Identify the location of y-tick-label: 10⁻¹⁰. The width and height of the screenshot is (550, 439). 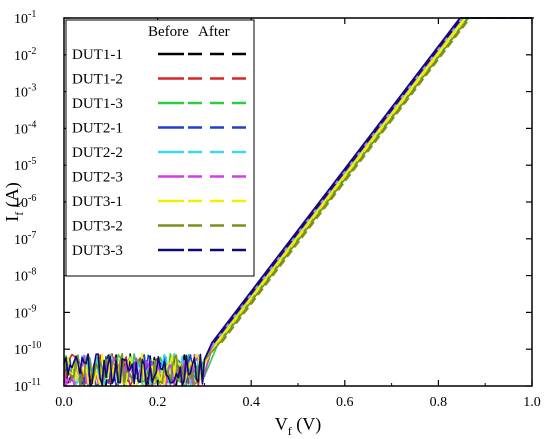
(27, 349).